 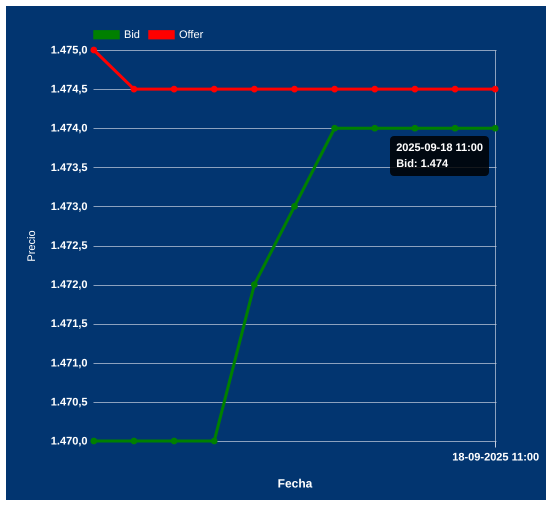 I want to click on legend-label: Bid, so click(x=132, y=34).